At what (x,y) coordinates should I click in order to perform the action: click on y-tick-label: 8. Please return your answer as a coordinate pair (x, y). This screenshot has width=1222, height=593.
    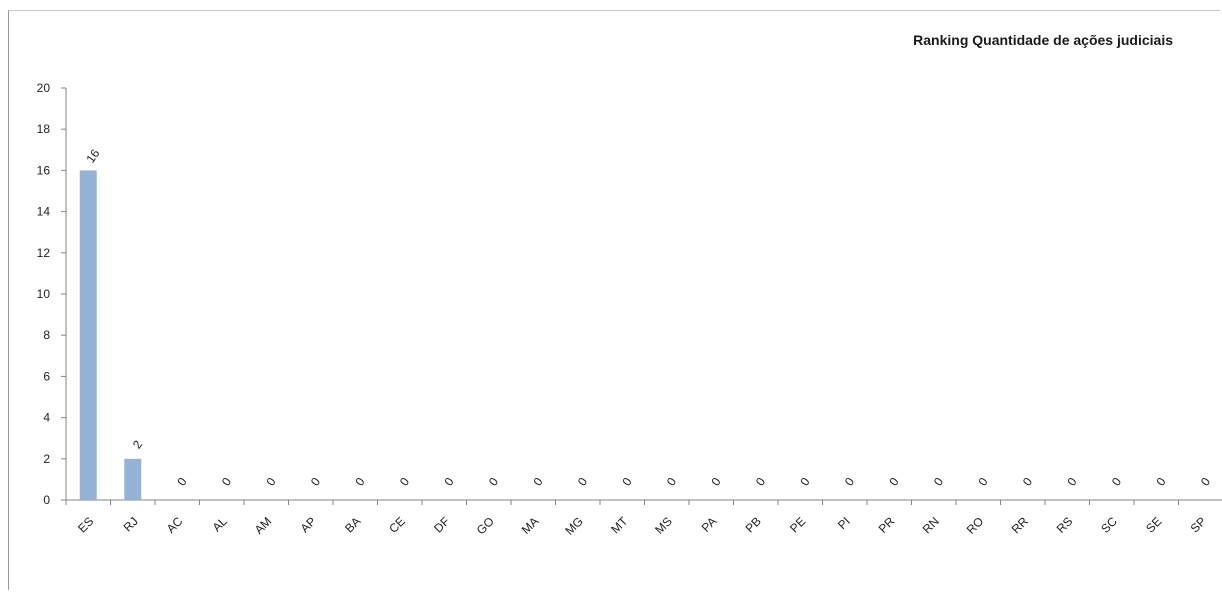
    Looking at the image, I should click on (46, 335).